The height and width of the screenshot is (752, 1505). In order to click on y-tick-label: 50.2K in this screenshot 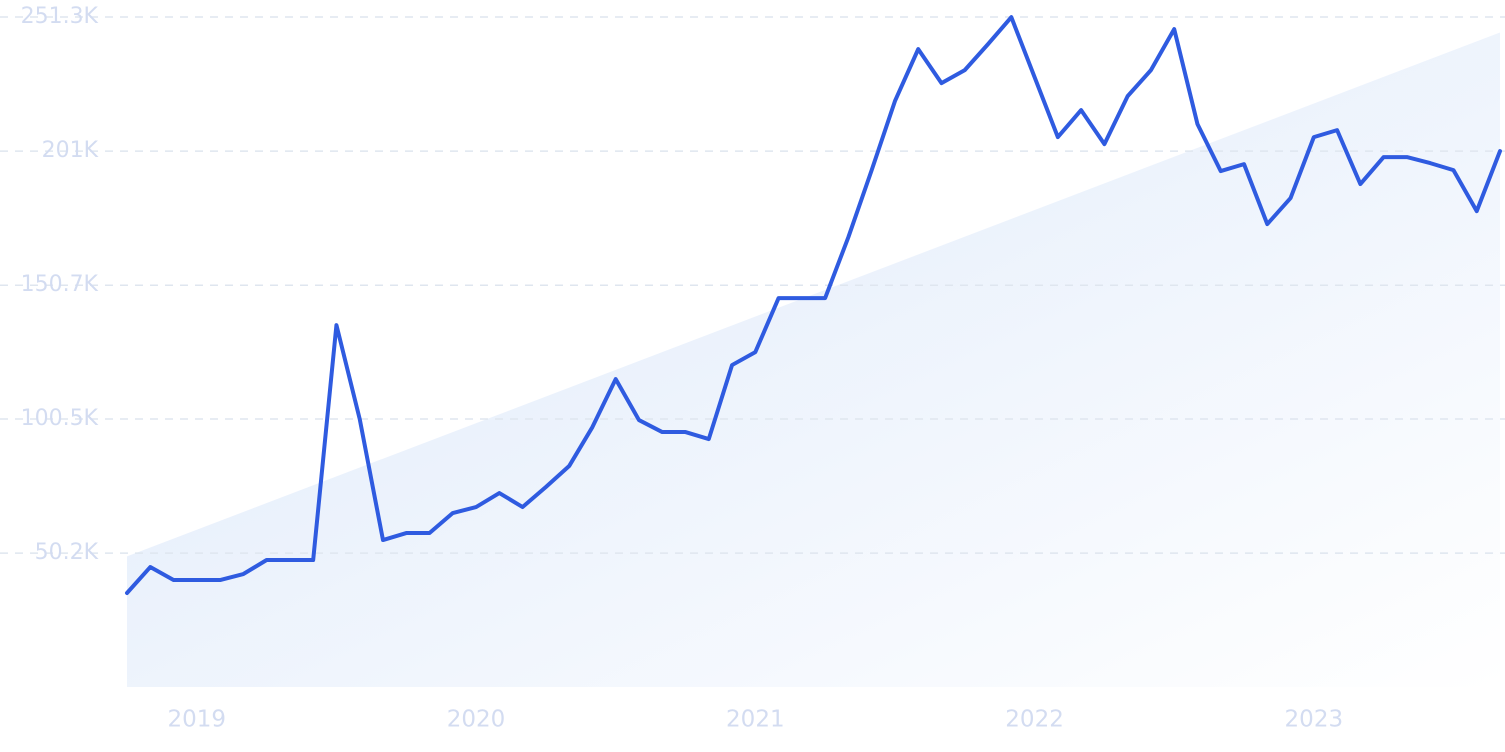, I will do `click(67, 552)`.